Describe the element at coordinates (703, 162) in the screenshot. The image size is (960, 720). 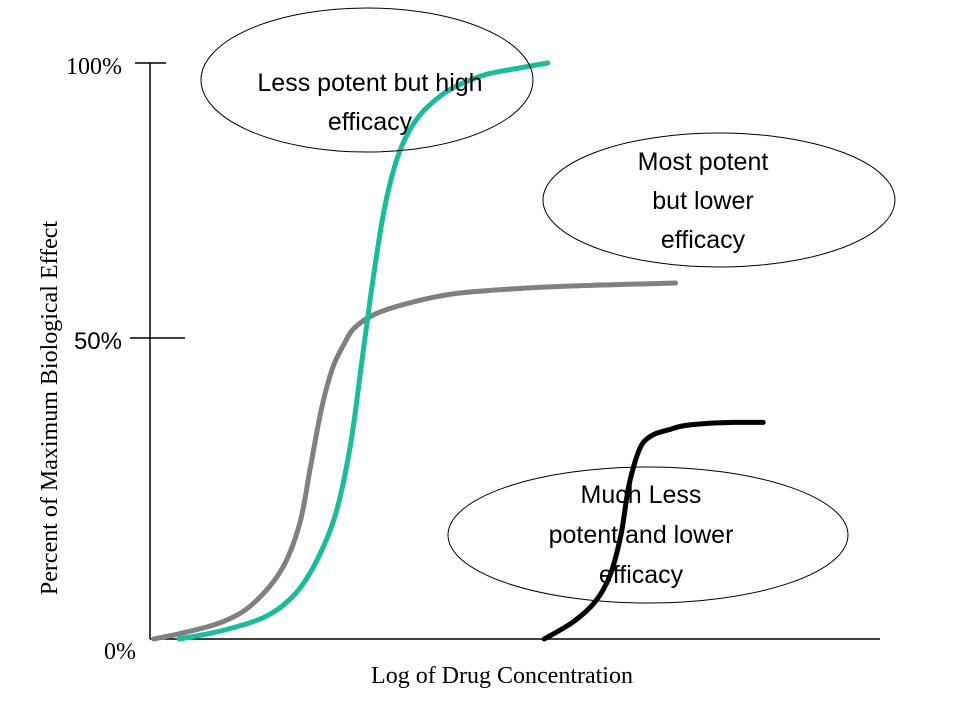
I see `annotation-gray-line-1: Most potent` at that location.